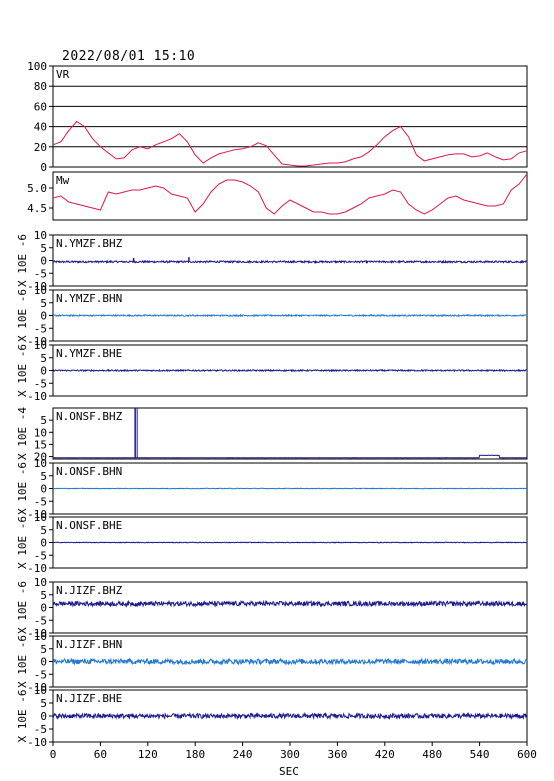  Describe the element at coordinates (148, 754) in the screenshot. I see `x-tick-label: 120` at that location.